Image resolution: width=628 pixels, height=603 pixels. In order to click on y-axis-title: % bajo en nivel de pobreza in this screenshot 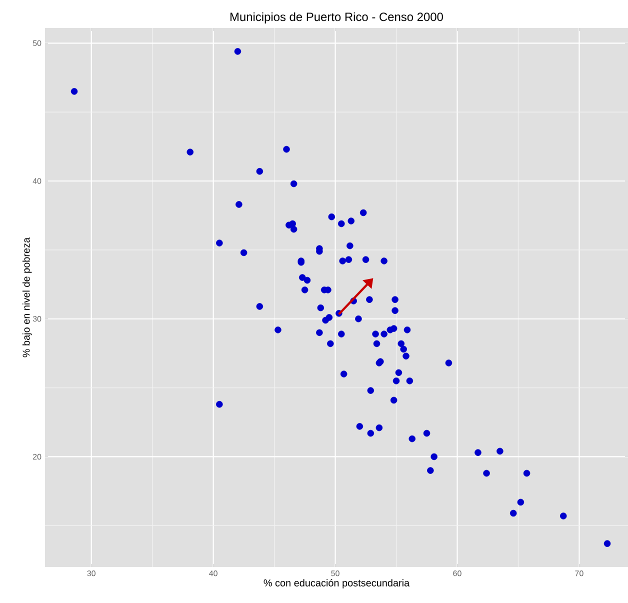, I will do `click(27, 297)`.